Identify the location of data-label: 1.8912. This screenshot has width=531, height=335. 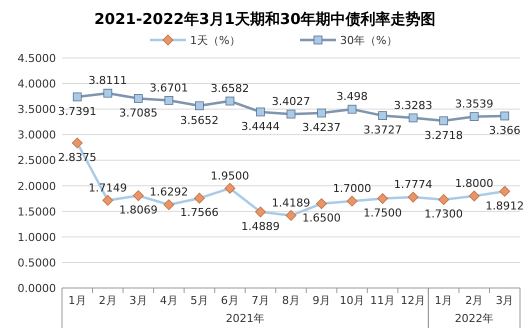
(504, 205).